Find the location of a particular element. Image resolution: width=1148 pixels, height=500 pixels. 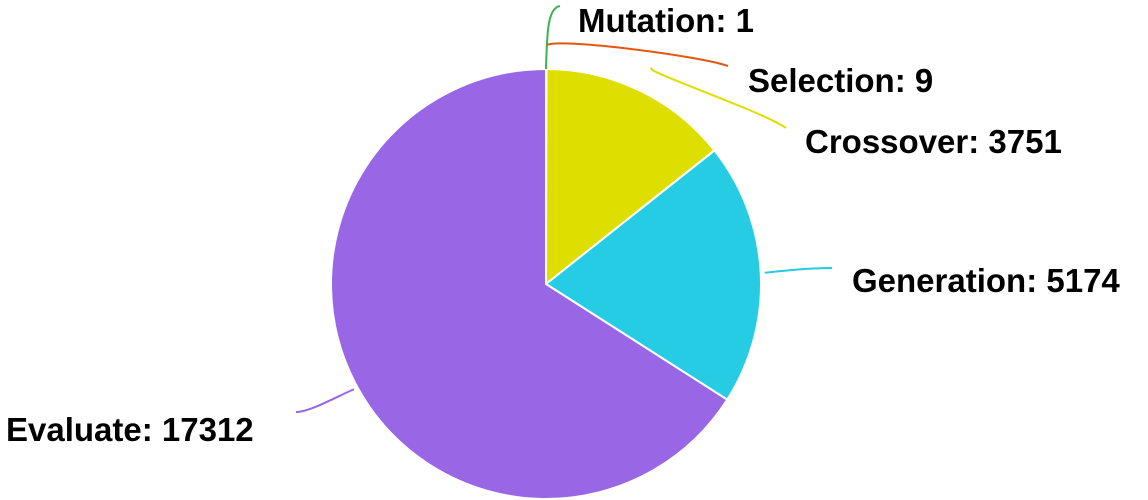

label-selection: Selection: 9 is located at coordinates (840, 80).